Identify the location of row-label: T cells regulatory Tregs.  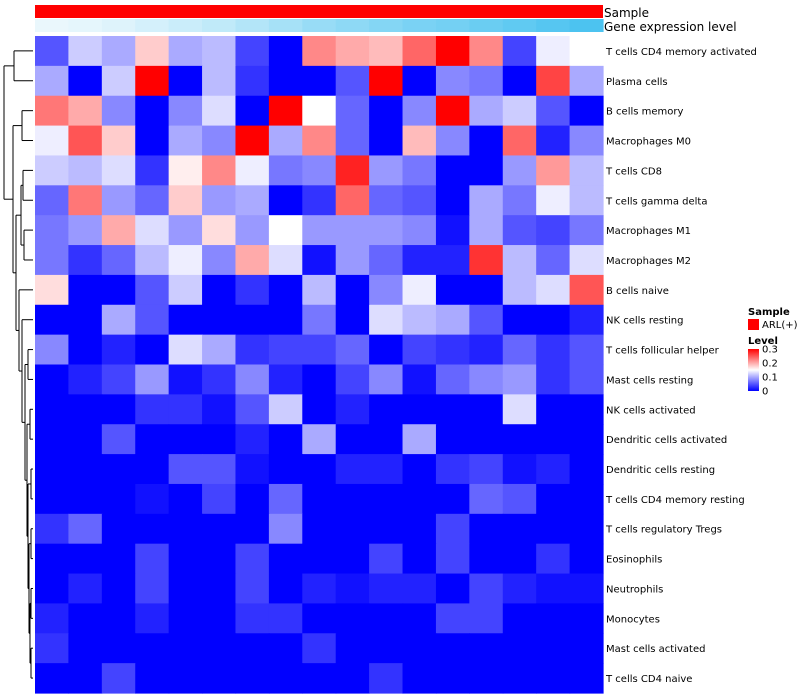
(663, 530).